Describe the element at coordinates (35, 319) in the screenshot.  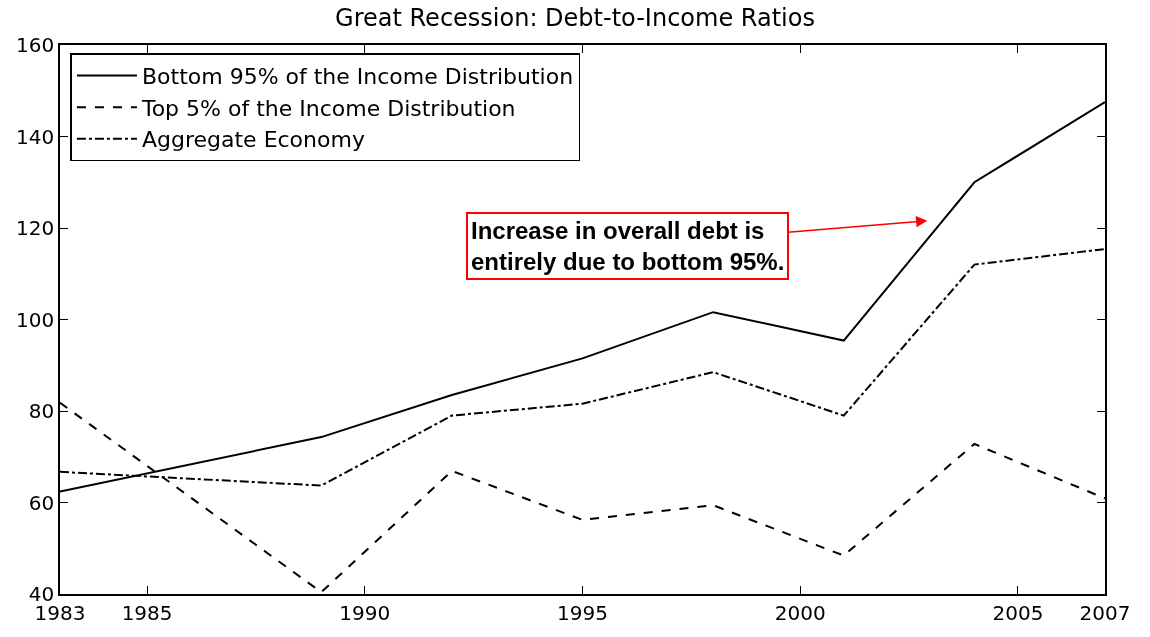
I see `y-tick-label: 100` at that location.